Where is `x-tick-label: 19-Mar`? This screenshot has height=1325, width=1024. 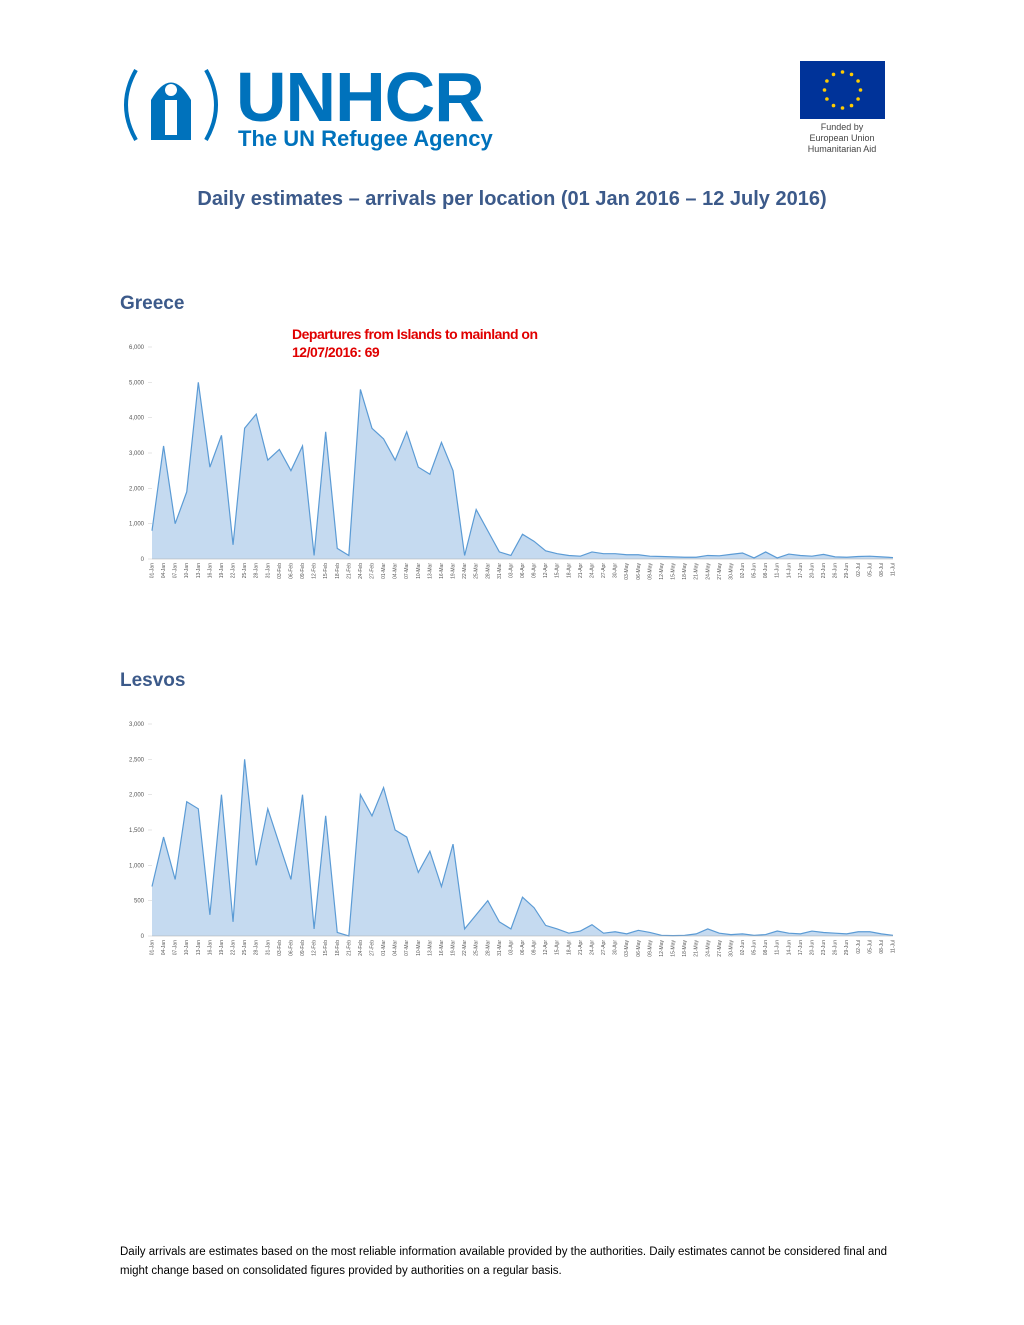
x-tick-label: 19-Mar is located at coordinates (454, 948).